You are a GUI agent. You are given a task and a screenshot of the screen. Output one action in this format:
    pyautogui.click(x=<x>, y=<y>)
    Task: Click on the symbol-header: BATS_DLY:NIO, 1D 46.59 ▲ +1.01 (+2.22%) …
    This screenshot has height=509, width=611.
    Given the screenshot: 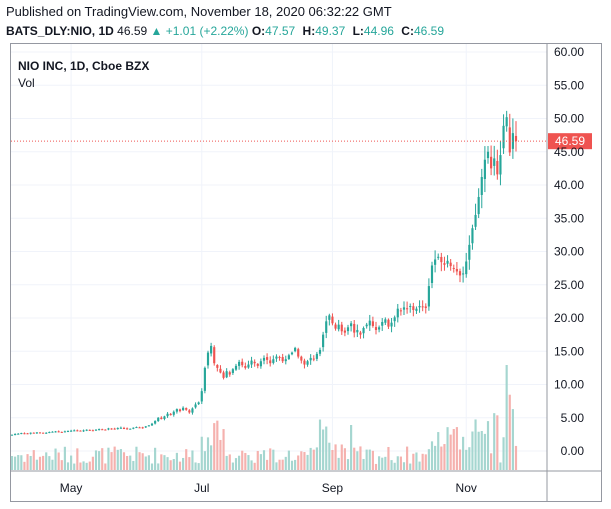 What is the action you would take?
    pyautogui.click(x=227, y=31)
    